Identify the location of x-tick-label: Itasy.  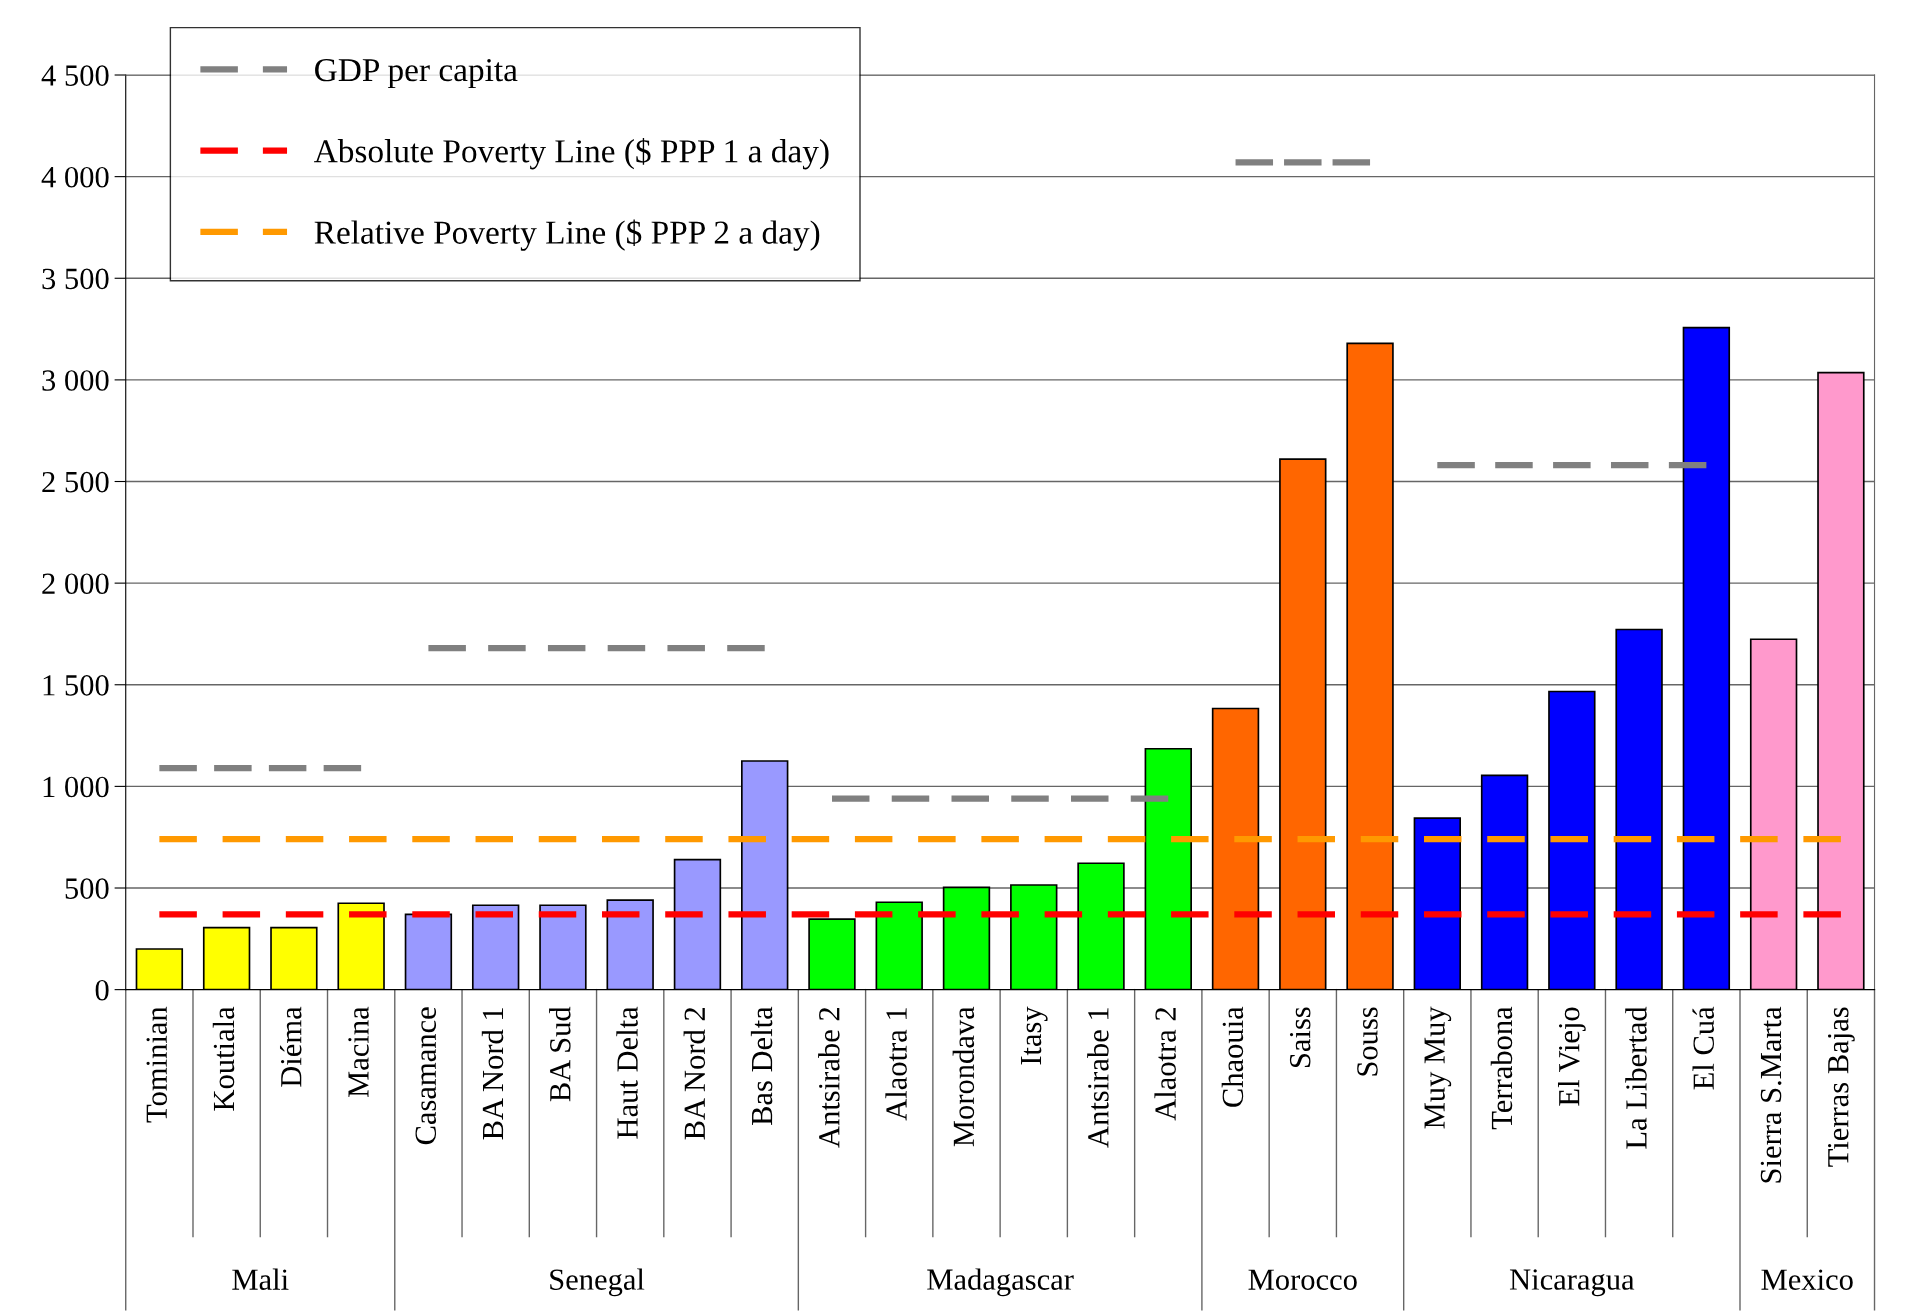
(1034, 1035).